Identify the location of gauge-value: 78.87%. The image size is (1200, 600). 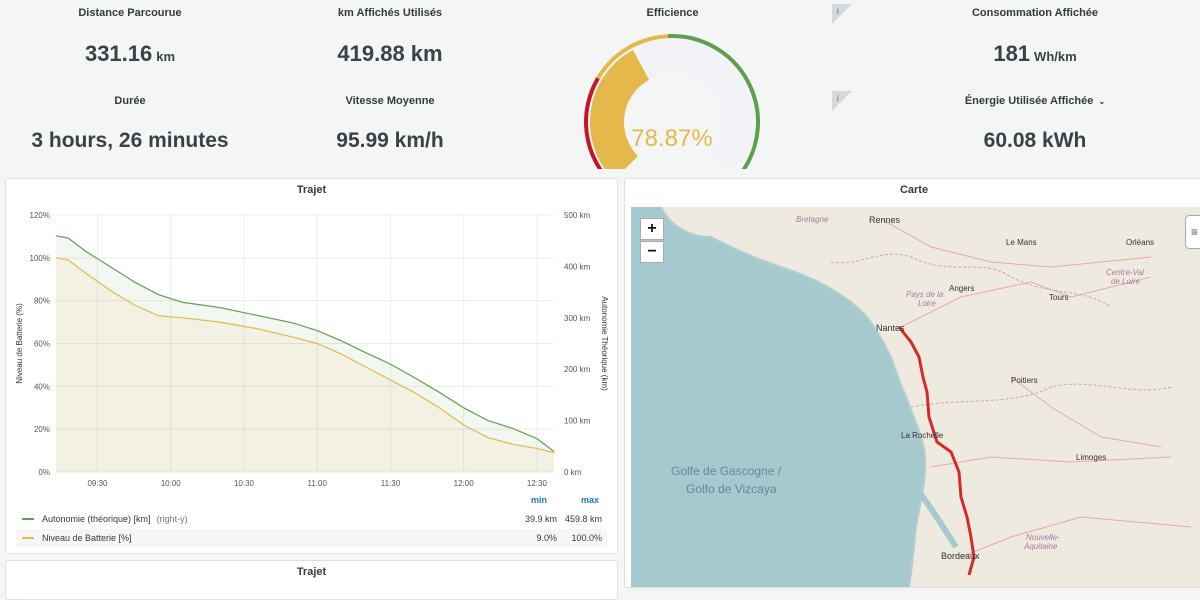
(671, 138).